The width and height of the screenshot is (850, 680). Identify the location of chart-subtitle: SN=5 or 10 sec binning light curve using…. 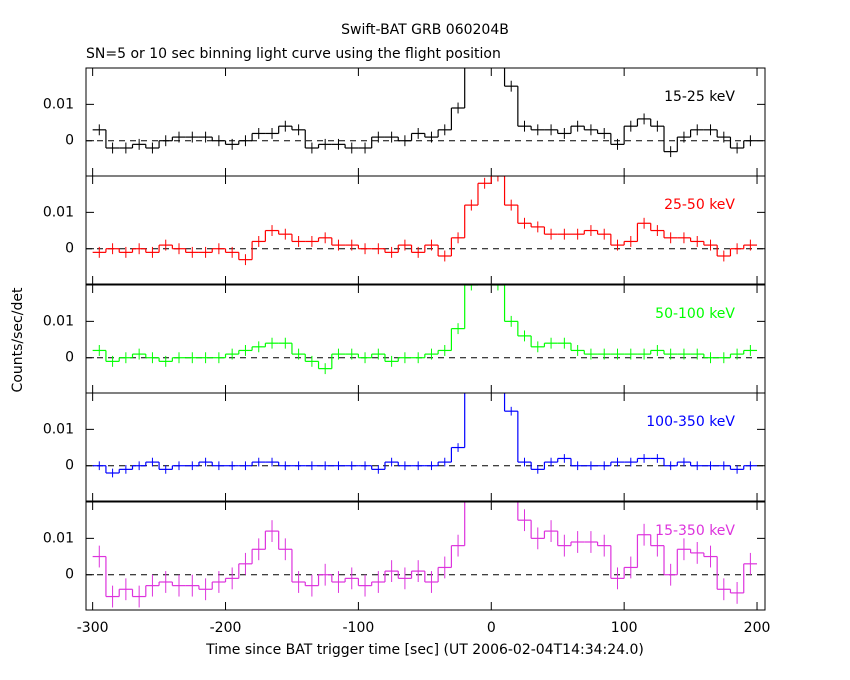
(293, 54).